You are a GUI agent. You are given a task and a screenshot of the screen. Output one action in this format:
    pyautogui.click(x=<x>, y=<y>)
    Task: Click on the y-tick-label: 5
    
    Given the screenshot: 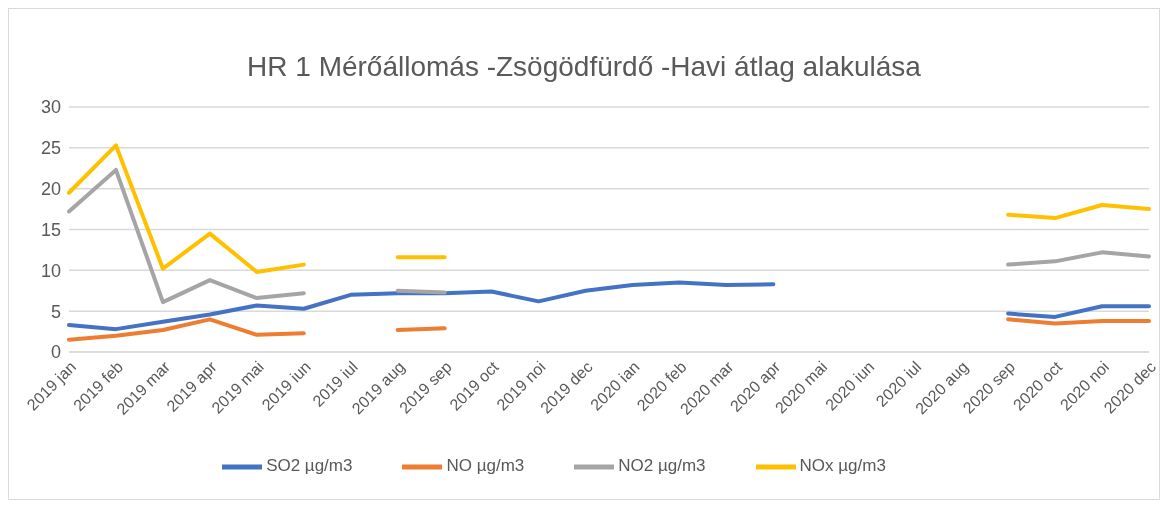 What is the action you would take?
    pyautogui.click(x=55, y=311)
    